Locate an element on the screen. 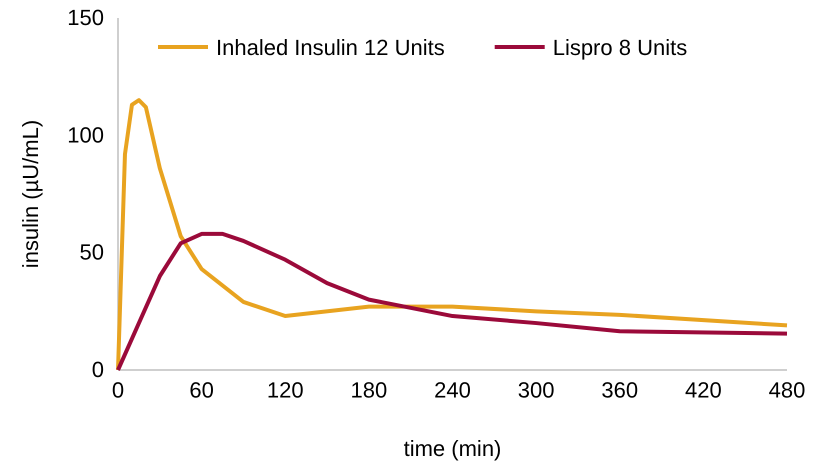 Image resolution: width=813 pixels, height=462 pixels. legend-label: Inhaled Insulin 12 Units is located at coordinates (330, 47).